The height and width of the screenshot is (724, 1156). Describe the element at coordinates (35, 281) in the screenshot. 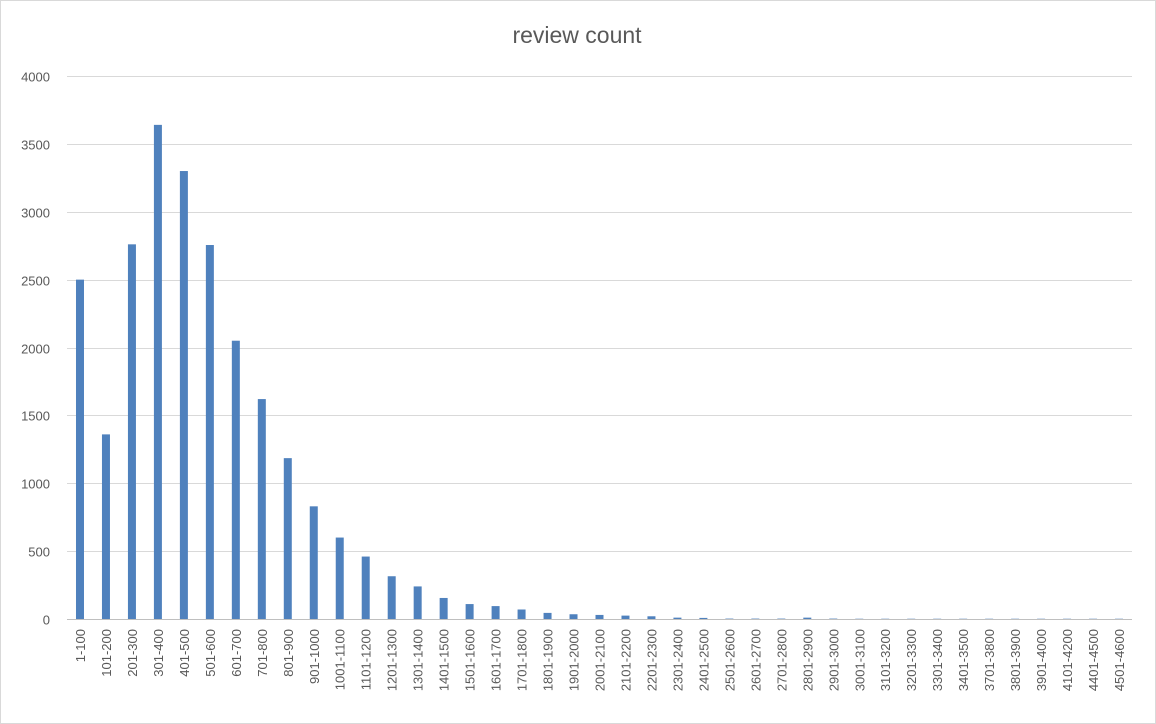

I see `y-tick-label: 2500` at that location.